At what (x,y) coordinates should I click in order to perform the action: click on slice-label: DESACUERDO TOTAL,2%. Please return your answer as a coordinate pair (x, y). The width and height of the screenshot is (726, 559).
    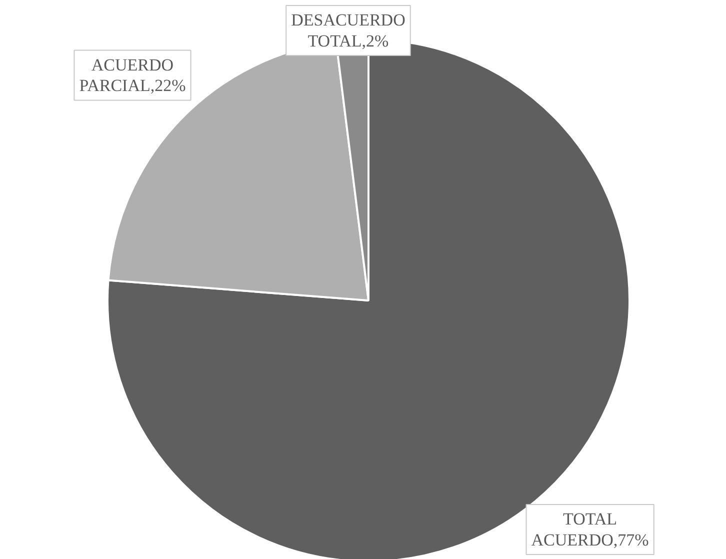
    Looking at the image, I should click on (348, 30).